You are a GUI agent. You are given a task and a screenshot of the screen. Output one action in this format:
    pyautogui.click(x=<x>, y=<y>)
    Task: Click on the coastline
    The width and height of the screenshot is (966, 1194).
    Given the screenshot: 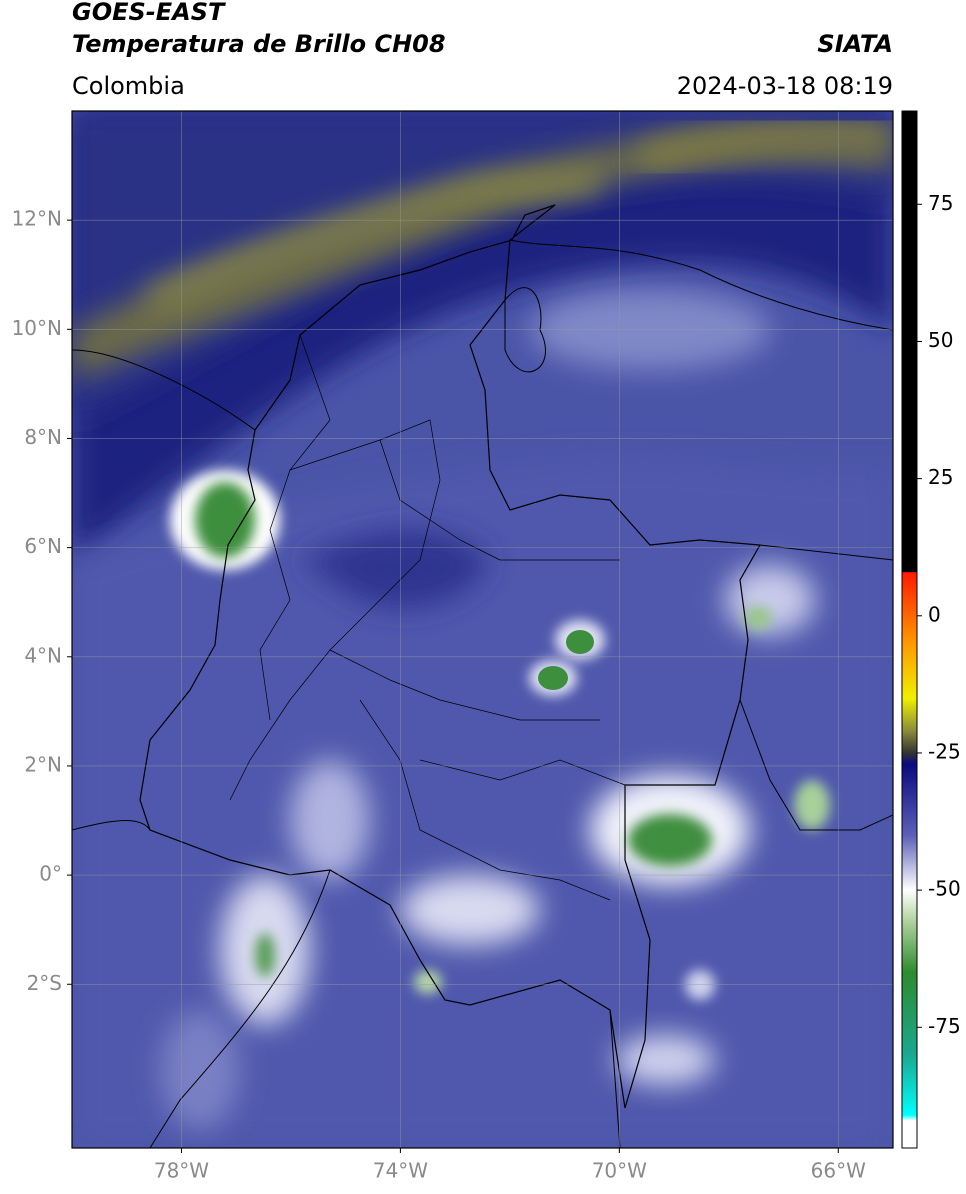 What is the action you would take?
    pyautogui.click(x=525, y=330)
    